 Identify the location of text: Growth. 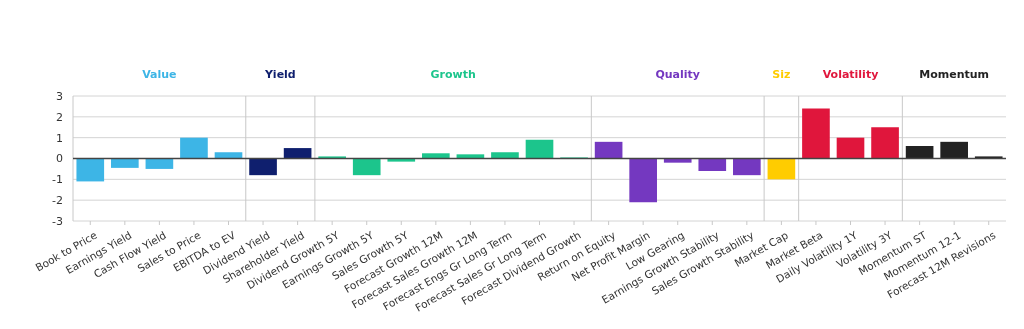
(453, 74).